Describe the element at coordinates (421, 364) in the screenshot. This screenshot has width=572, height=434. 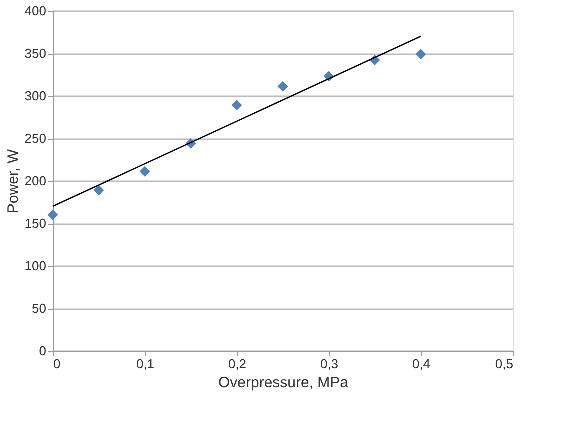
I see `x-tick-label: 0,4` at that location.